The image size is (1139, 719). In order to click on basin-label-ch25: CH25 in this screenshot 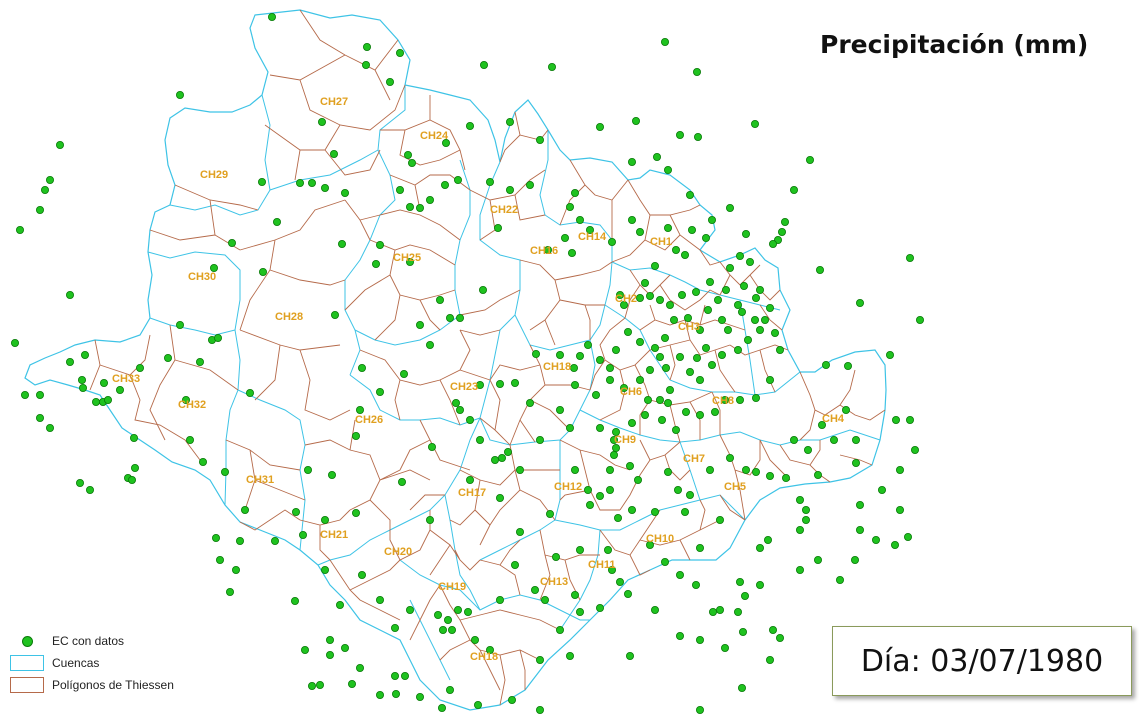, I will do `click(407, 258)`.